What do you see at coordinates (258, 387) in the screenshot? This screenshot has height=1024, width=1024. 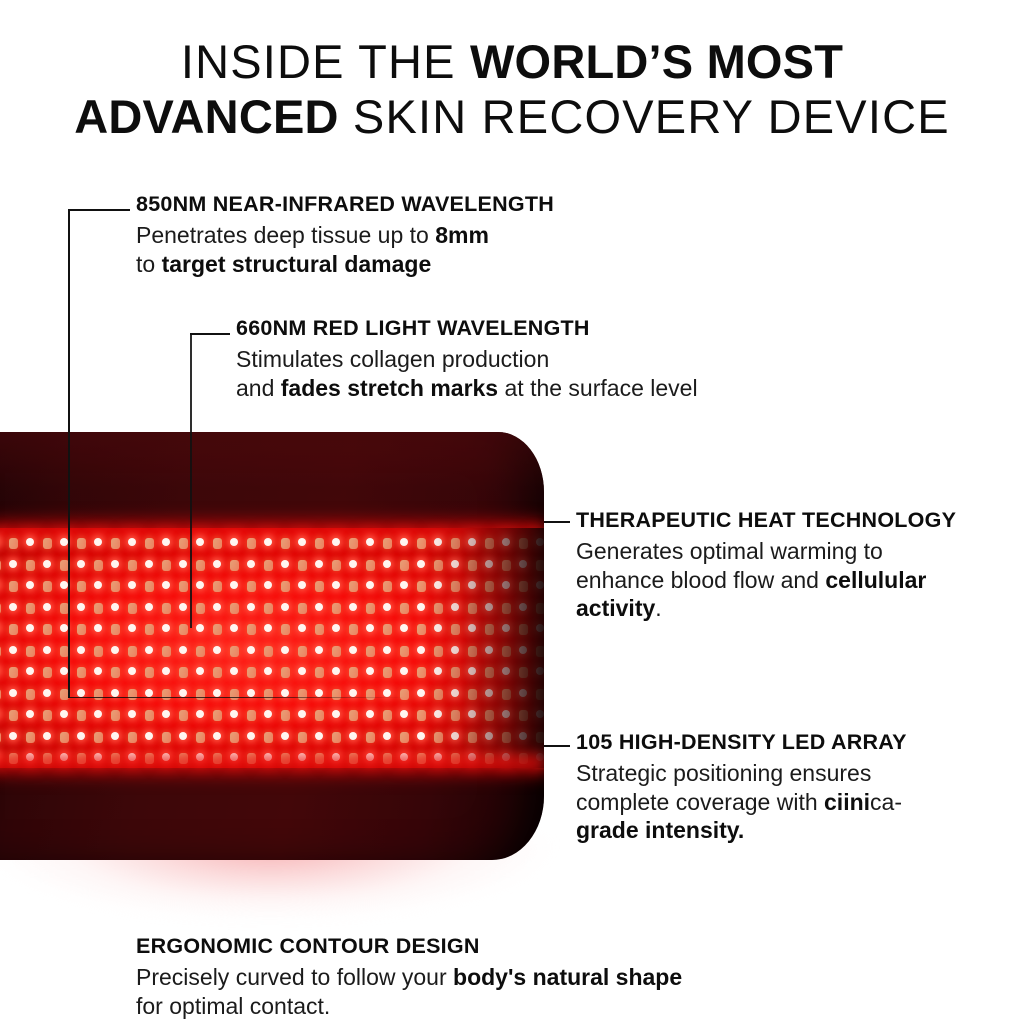 I see `callout-body-text: and` at bounding box center [258, 387].